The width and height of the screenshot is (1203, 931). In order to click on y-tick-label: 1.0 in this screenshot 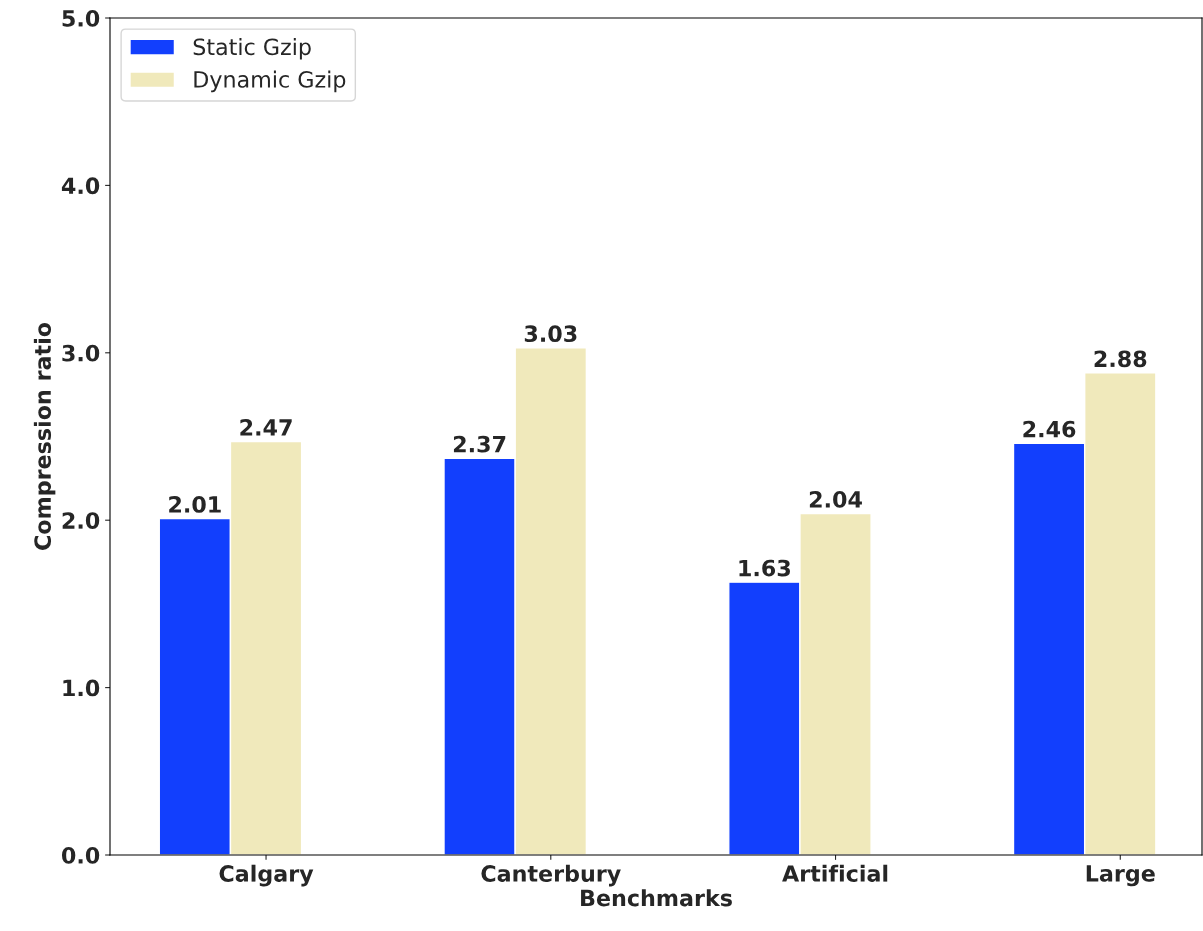, I will do `click(81, 688)`.